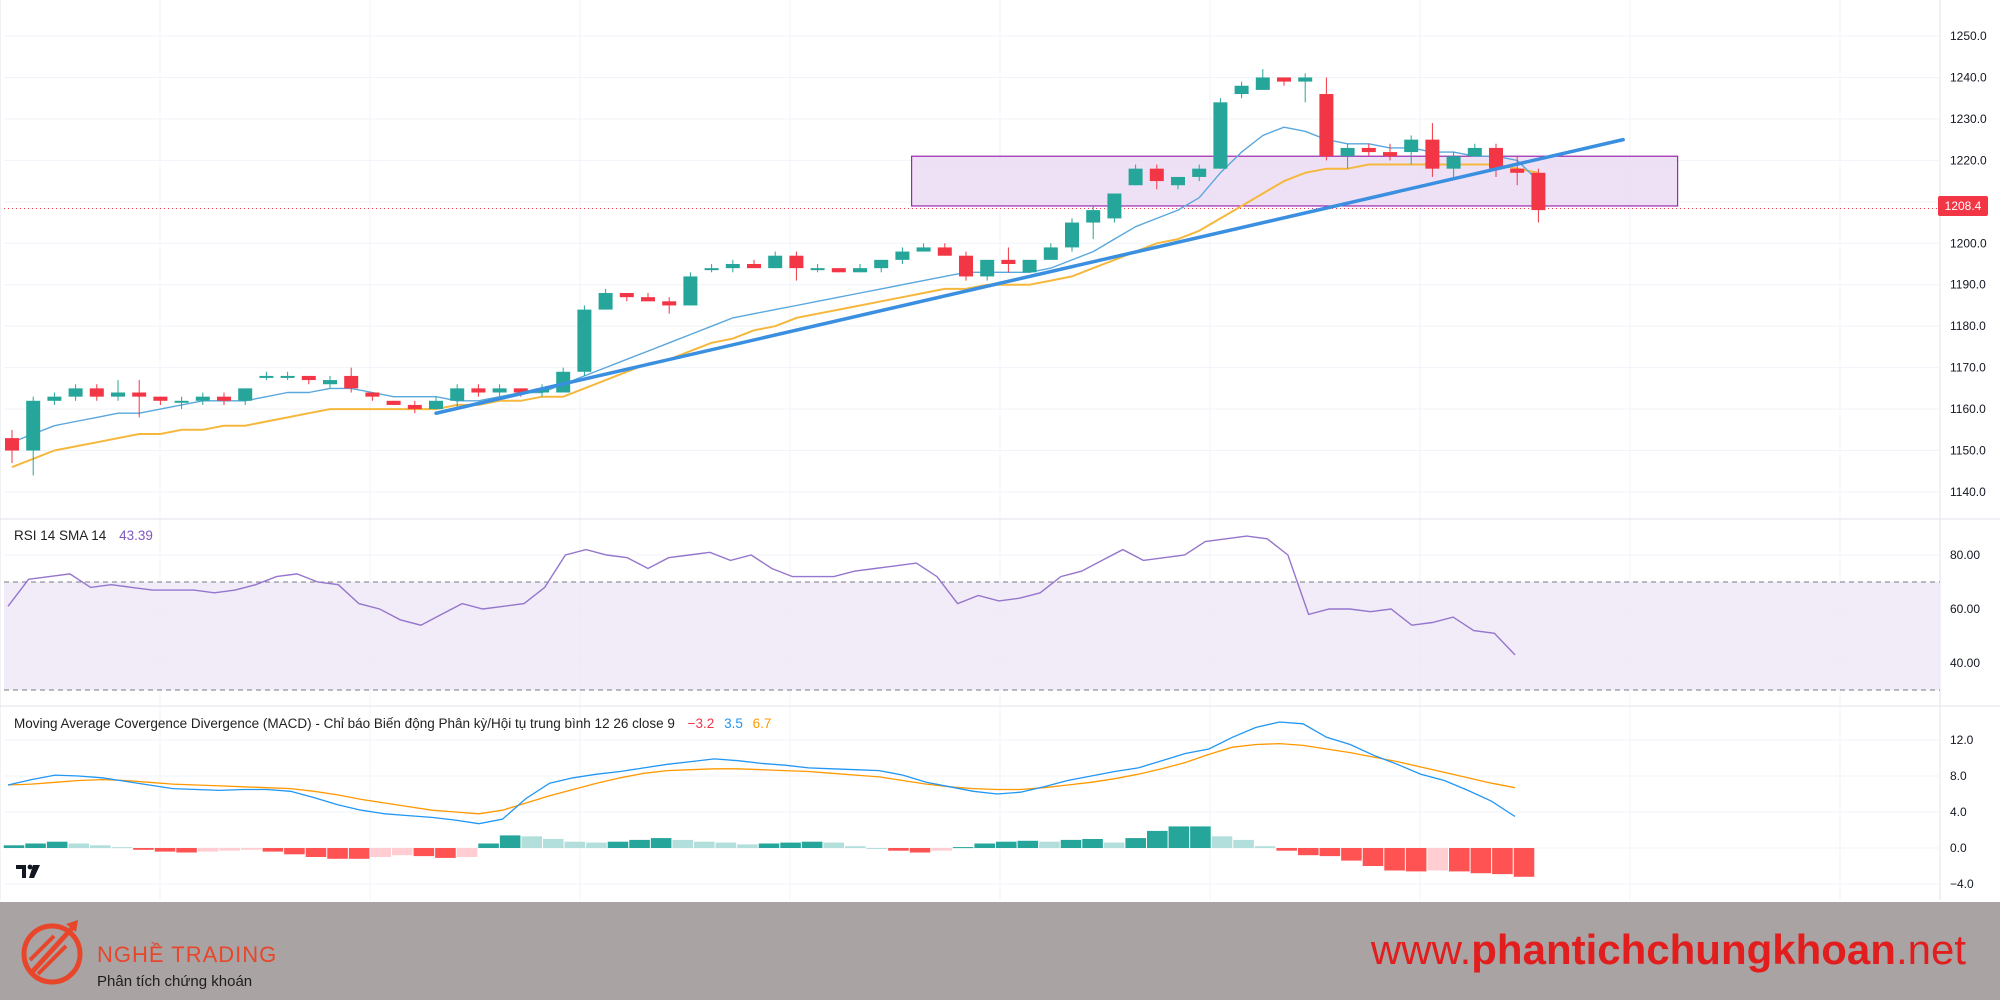 The image size is (2000, 1000). What do you see at coordinates (1930, 949) in the screenshot?
I see `url-suffix: .net` at bounding box center [1930, 949].